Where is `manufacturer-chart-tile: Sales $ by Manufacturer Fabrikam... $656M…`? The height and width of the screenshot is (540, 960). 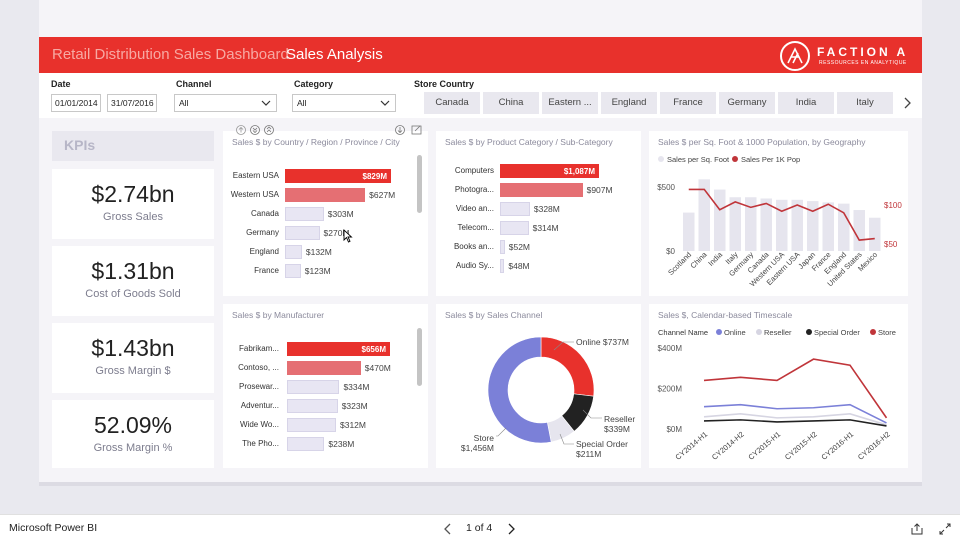 manufacturer-chart-tile: Sales $ by Manufacturer Fabrikam... $656M… is located at coordinates (325, 386).